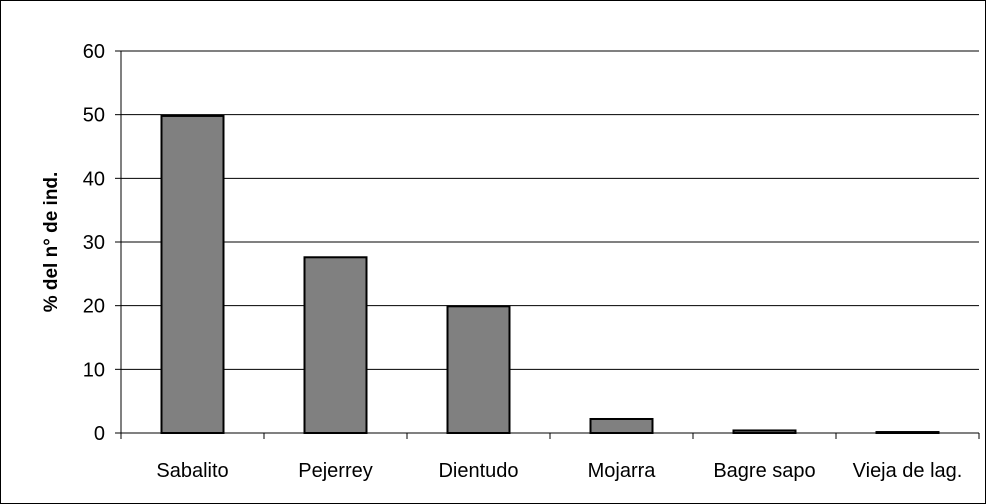 Image resolution: width=986 pixels, height=504 pixels. I want to click on x-category-label: Bagre sapo, so click(764, 471).